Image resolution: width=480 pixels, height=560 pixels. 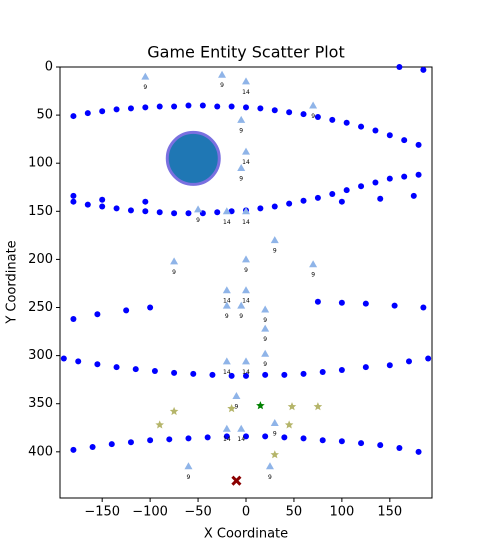 I want to click on player-circle, so click(x=193, y=158).